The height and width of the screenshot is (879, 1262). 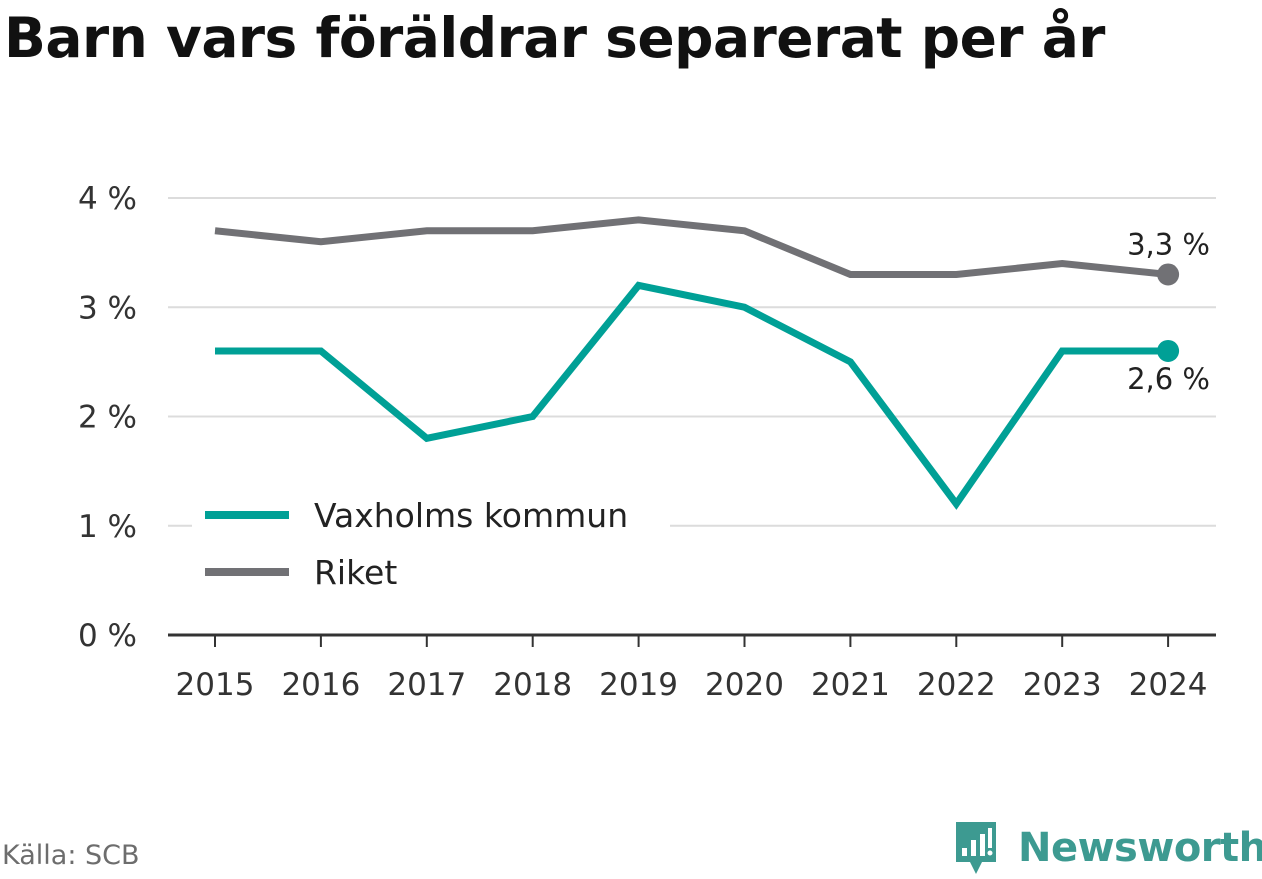 I want to click on x-tick-label: 2015, so click(x=215, y=685).